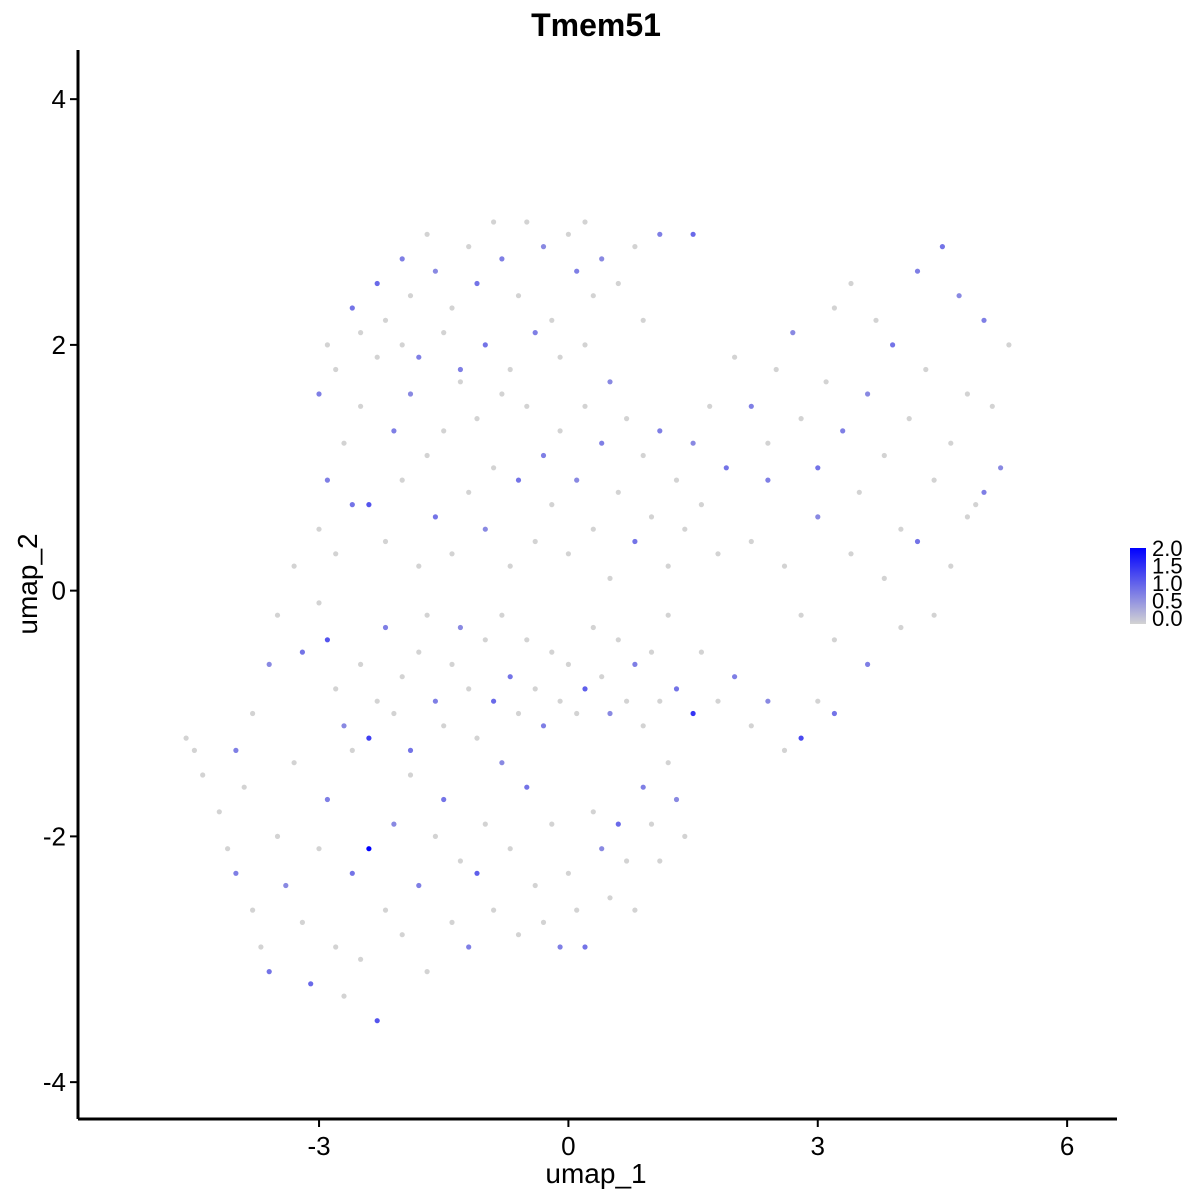 This screenshot has width=1200, height=1200. Describe the element at coordinates (318, 1146) in the screenshot. I see `x-tick-label: -3` at that location.